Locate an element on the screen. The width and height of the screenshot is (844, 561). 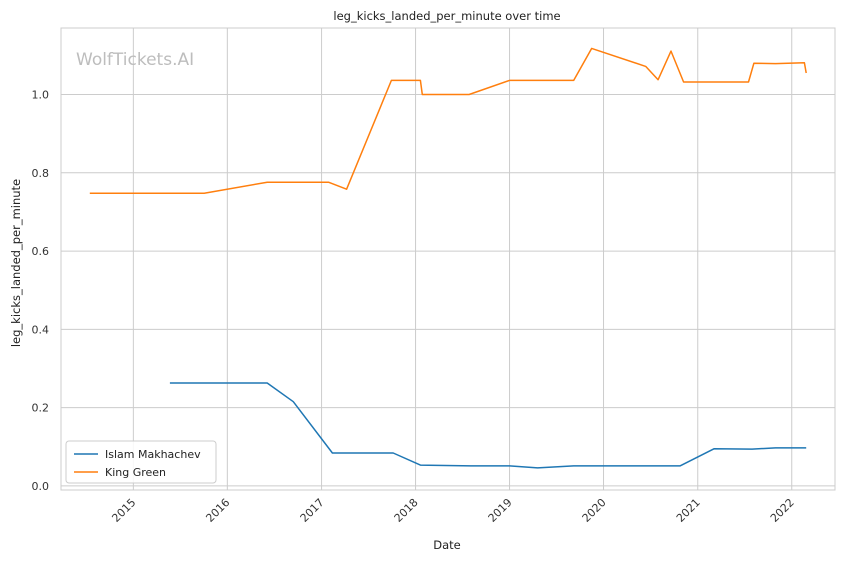
y-tick-label: 0.8 is located at coordinates (41, 173).